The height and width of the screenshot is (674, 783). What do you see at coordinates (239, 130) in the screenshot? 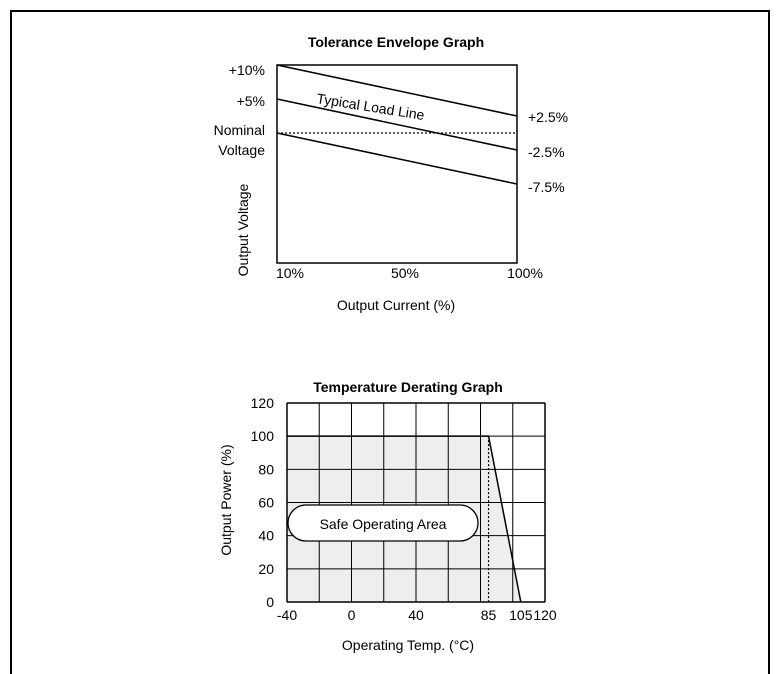
I see `label-nominal: Nominal` at bounding box center [239, 130].